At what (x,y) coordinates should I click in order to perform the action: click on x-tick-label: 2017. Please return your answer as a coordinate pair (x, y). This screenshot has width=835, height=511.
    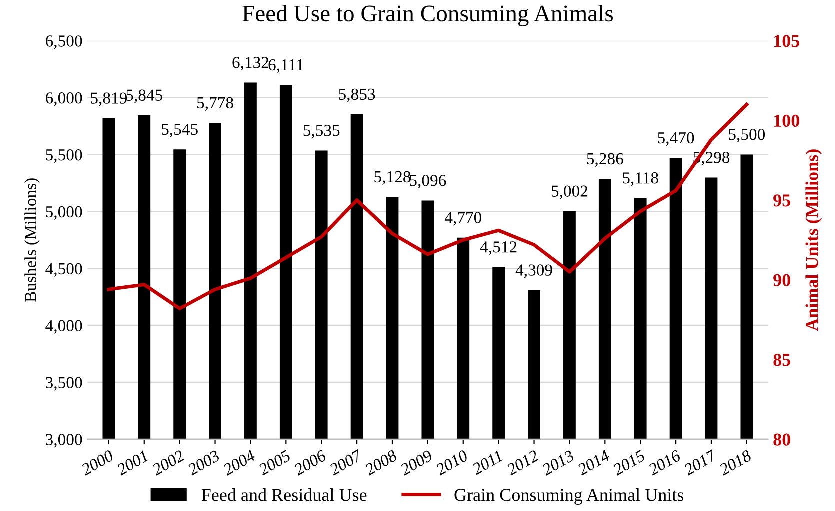
    Looking at the image, I should click on (700, 462).